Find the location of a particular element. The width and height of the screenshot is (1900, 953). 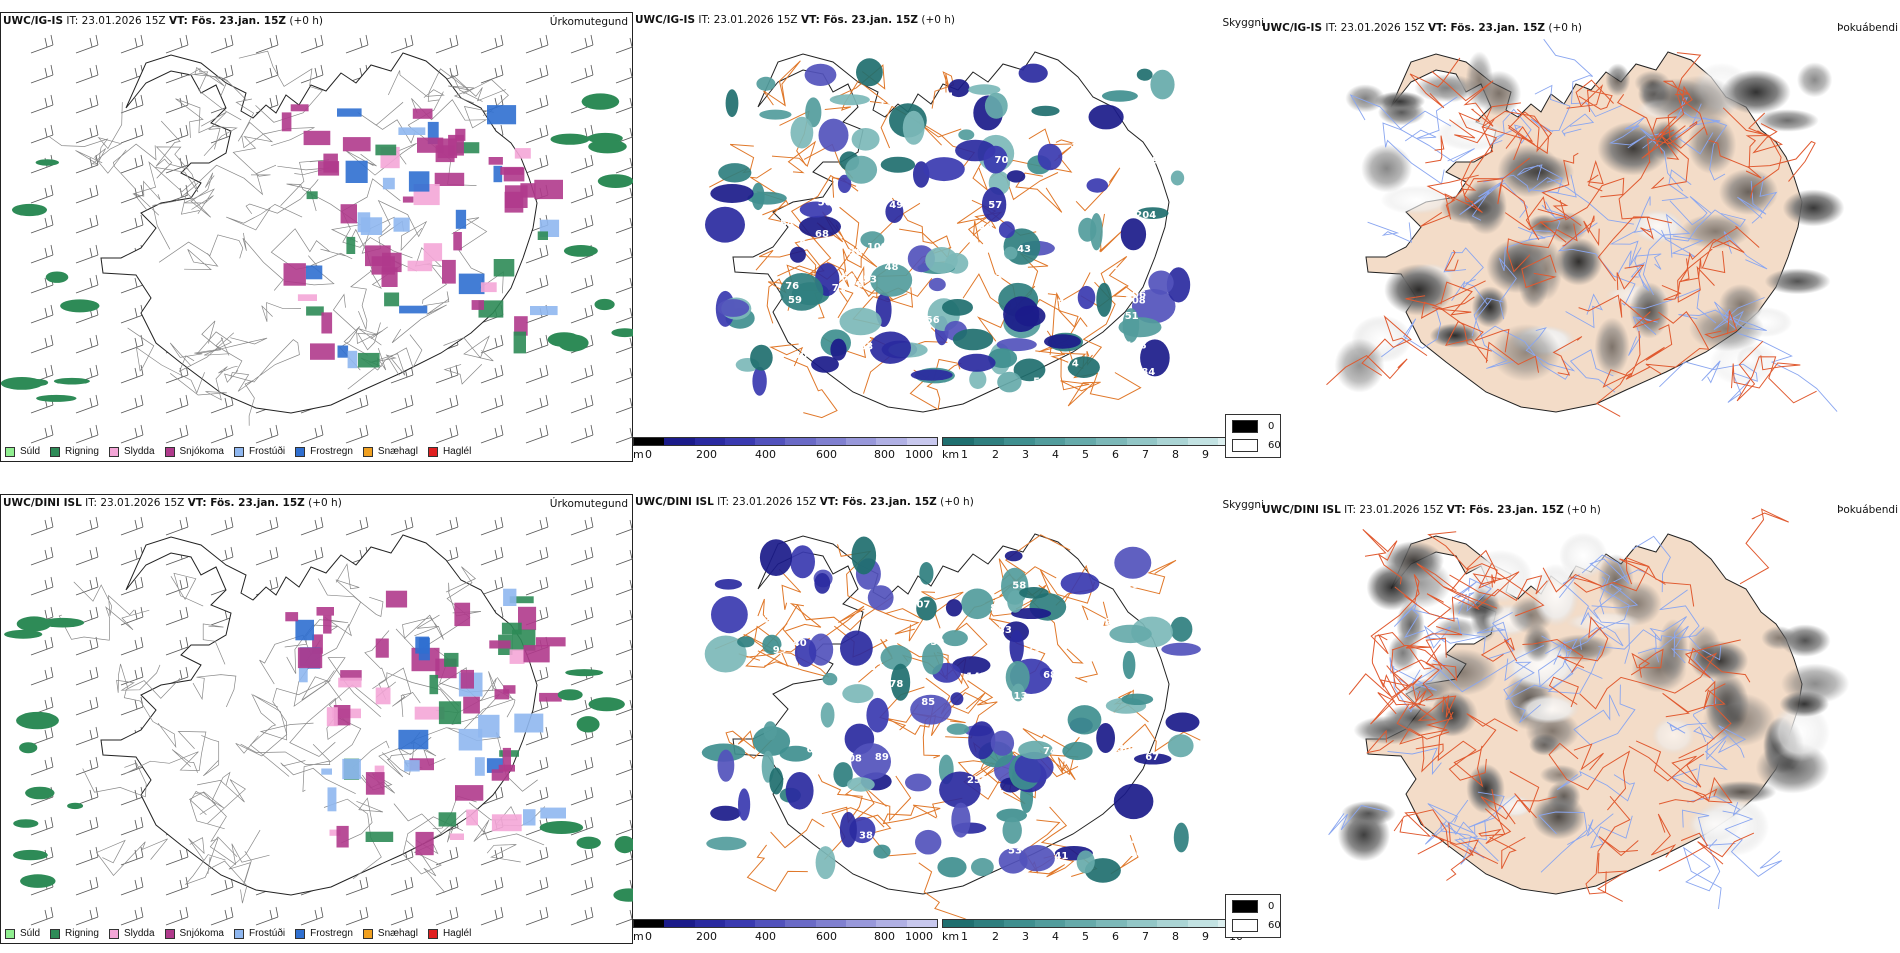

visibility-value-label: 106 is located at coordinates (1139, 853).